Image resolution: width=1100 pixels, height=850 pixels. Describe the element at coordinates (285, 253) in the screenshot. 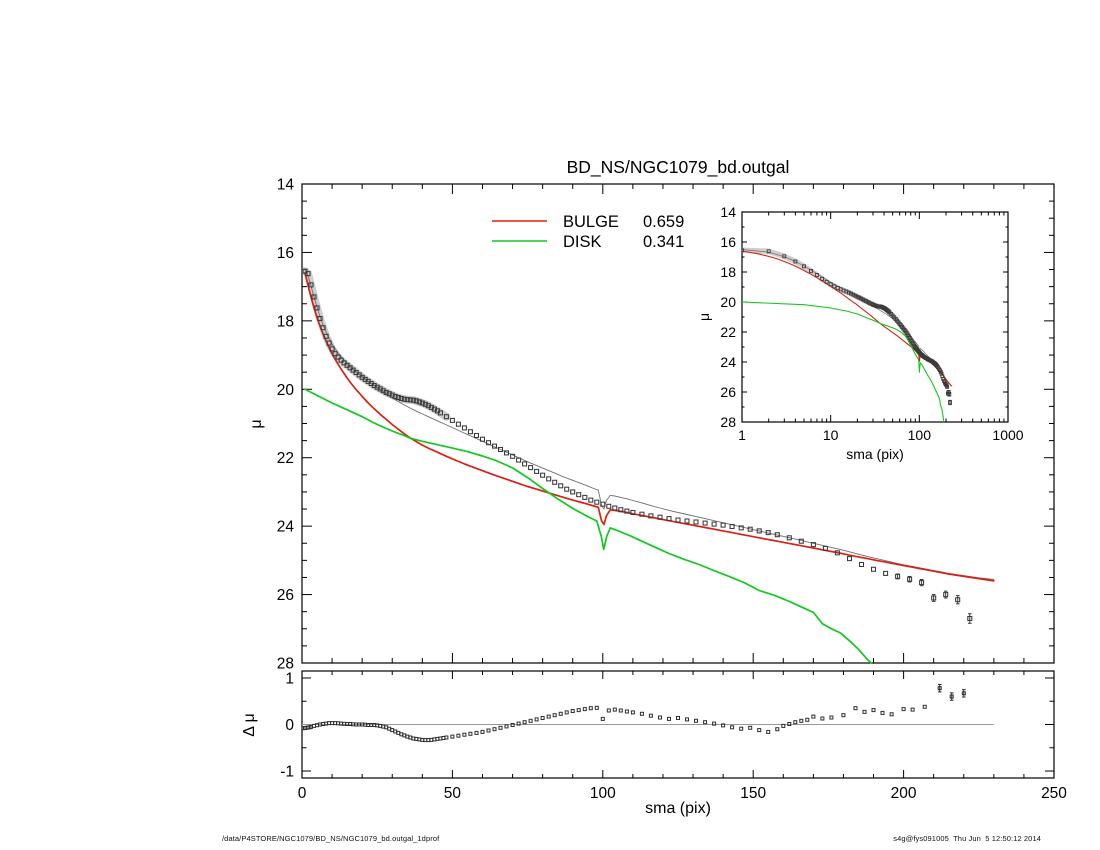

I see `main-y-tick-label: 16` at that location.